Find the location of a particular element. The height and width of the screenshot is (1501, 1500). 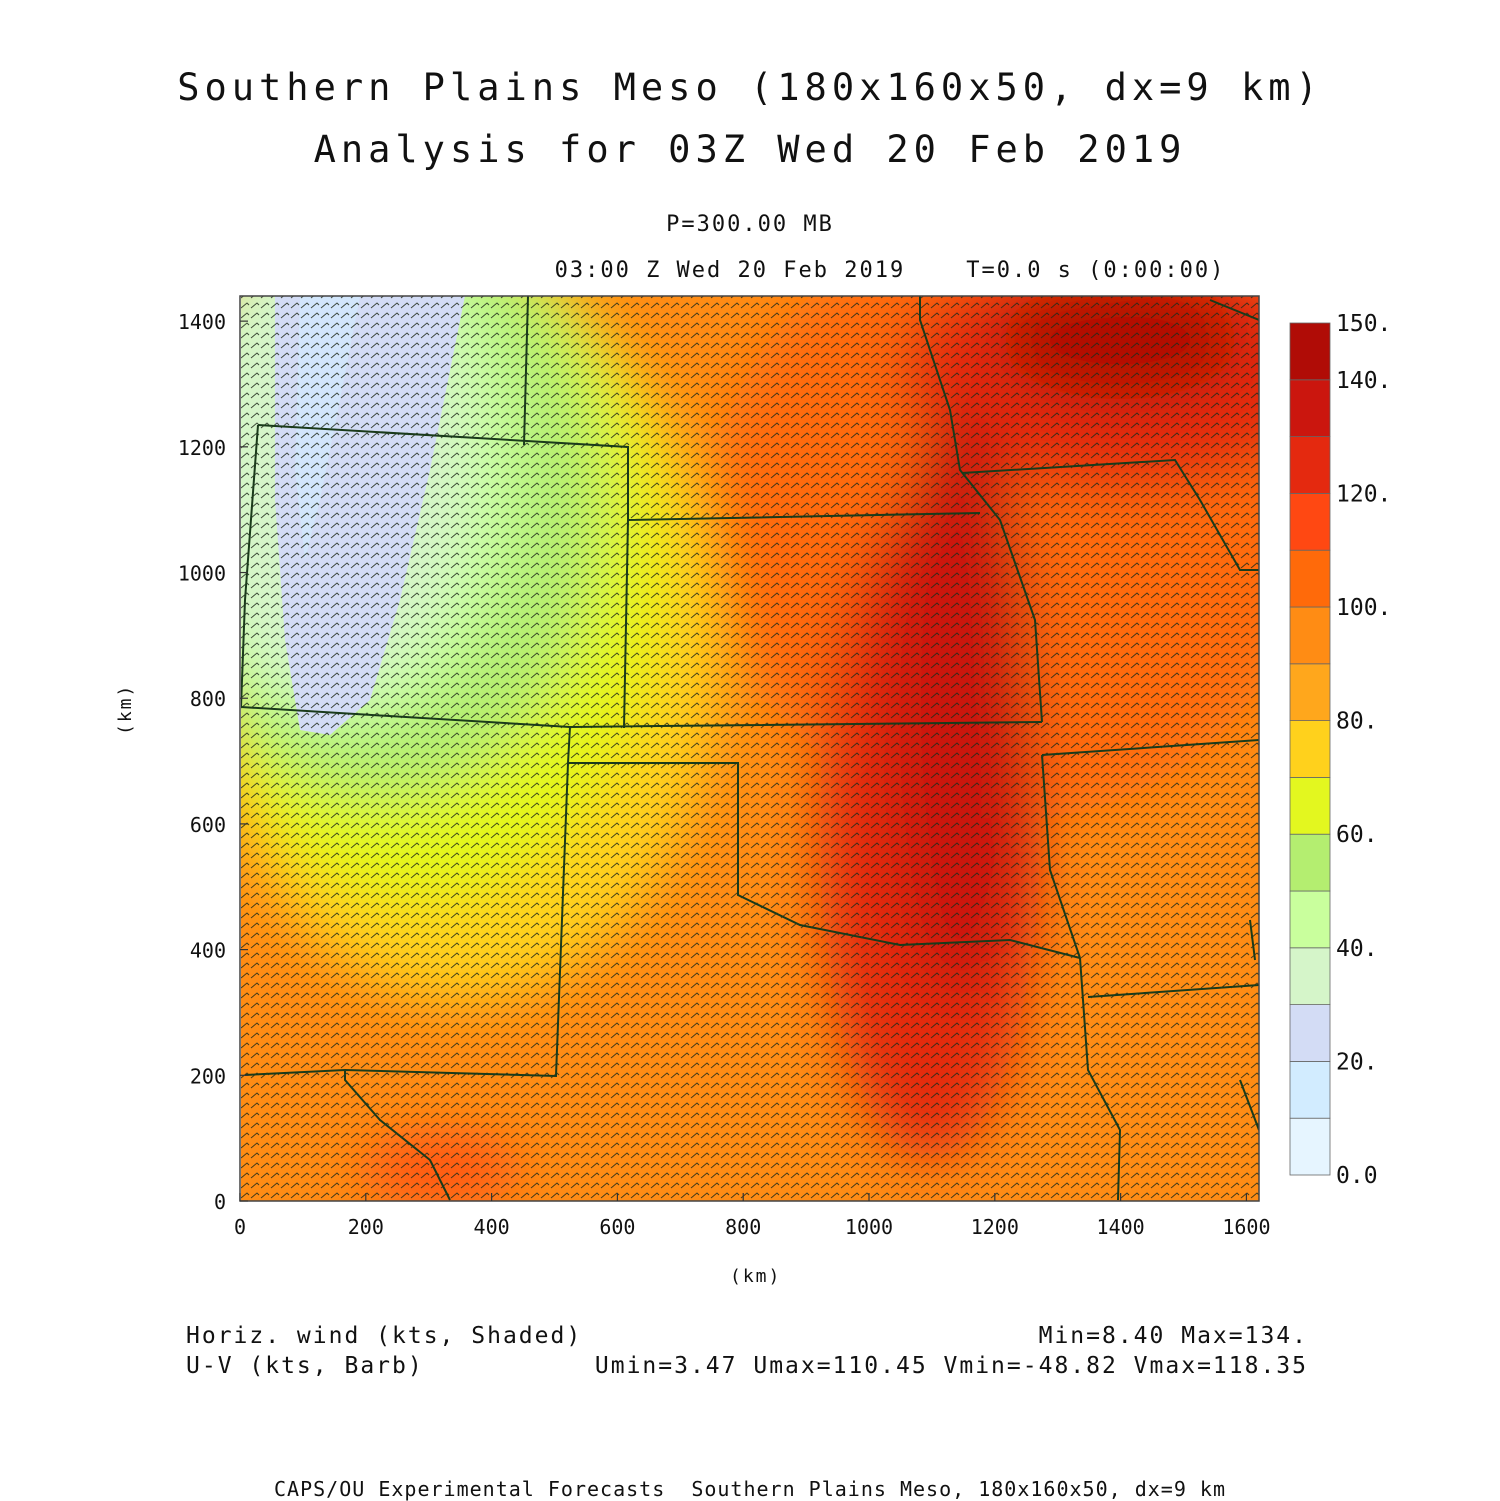

x-tick-label: 400 is located at coordinates (492, 1227).